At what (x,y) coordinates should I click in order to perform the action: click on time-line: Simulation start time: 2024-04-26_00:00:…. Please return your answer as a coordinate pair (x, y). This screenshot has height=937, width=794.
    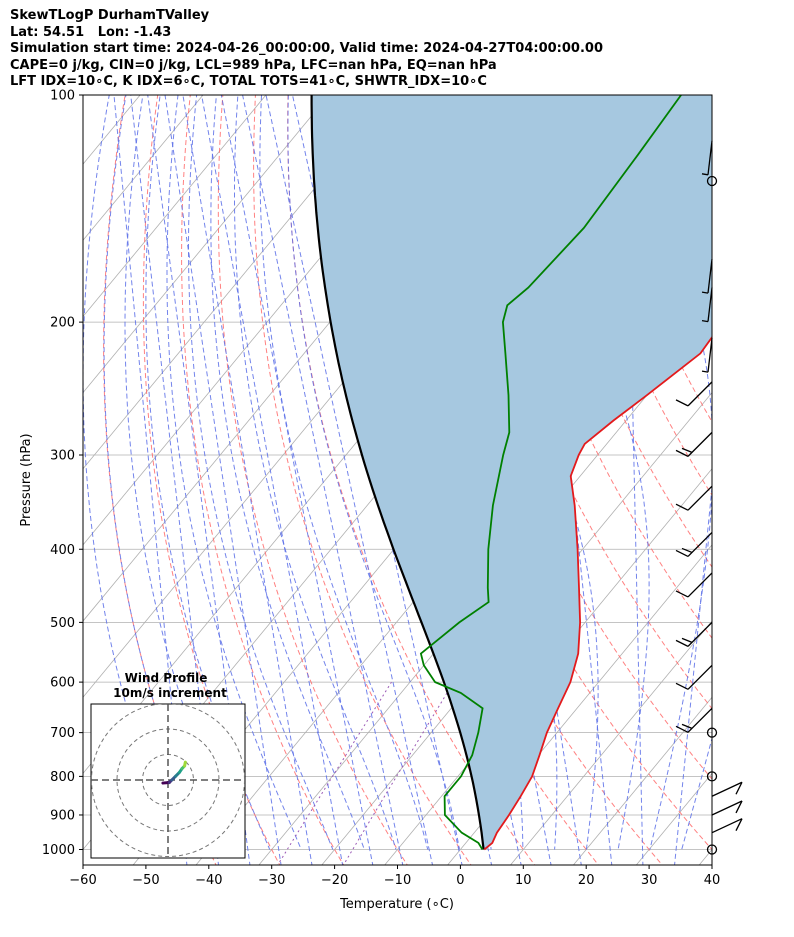
    Looking at the image, I should click on (306, 48).